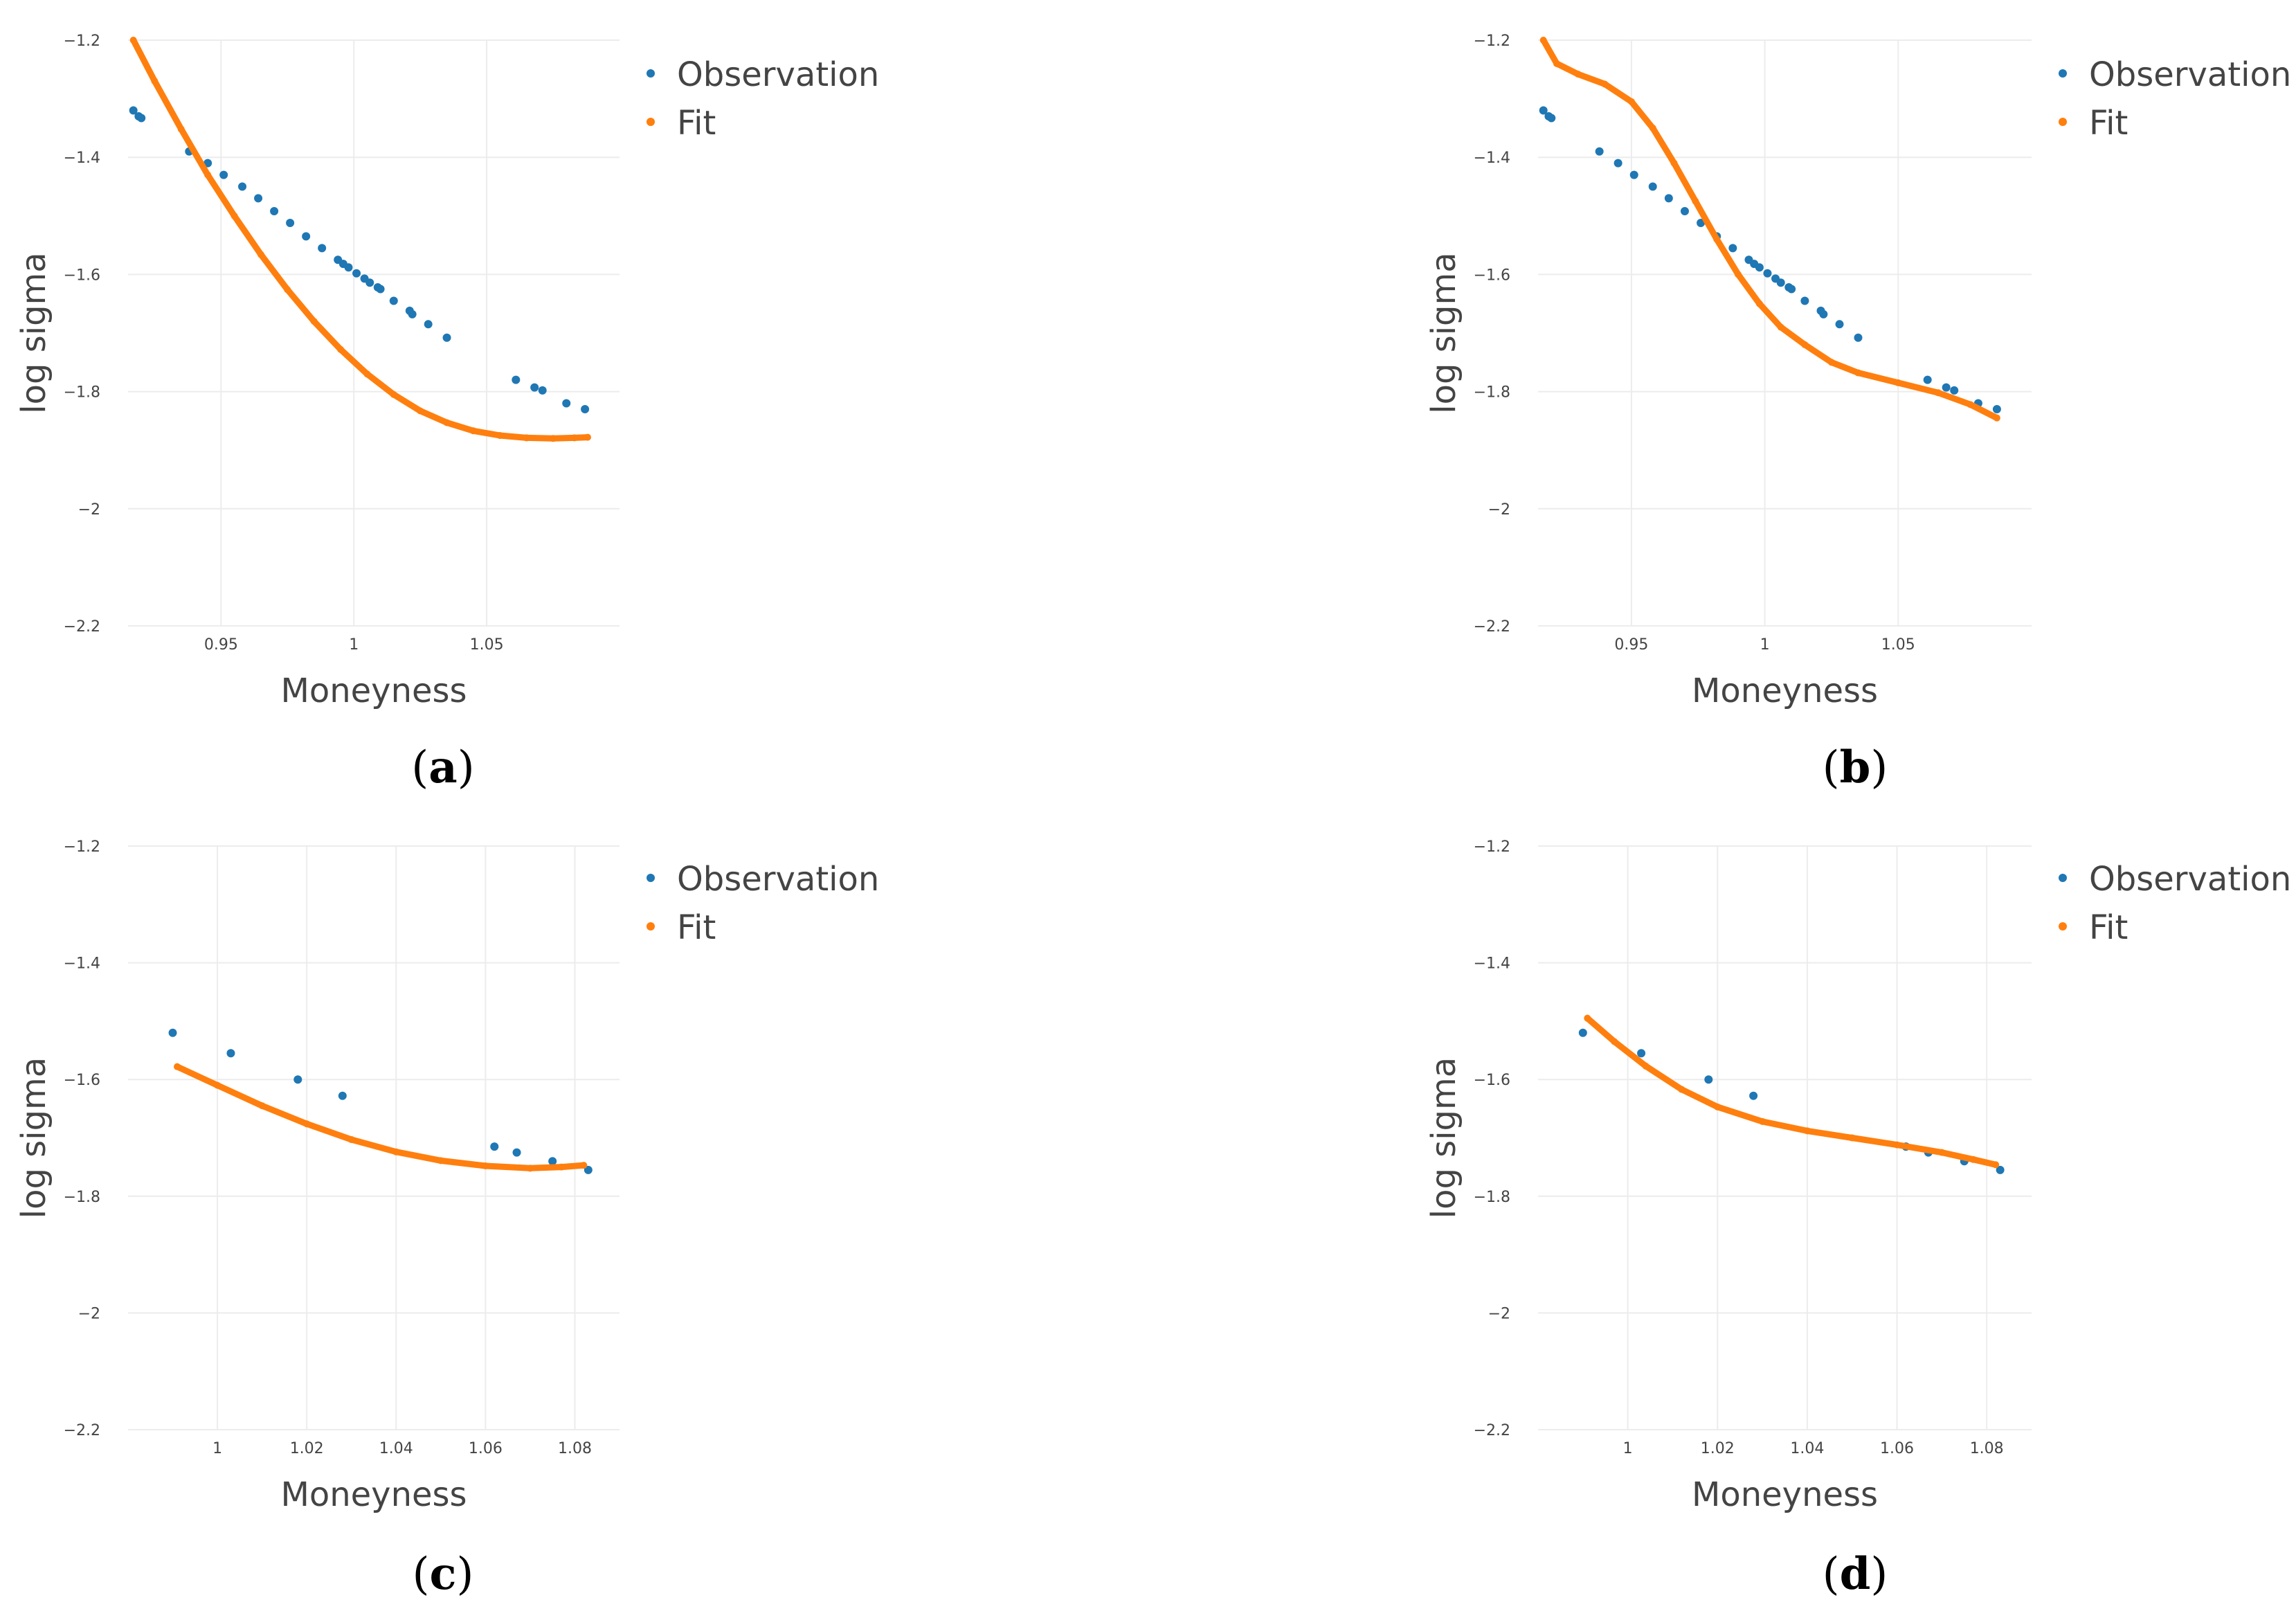 The height and width of the screenshot is (1609, 2296). What do you see at coordinates (1444, 1138) in the screenshot?
I see `y-axis-title: log sigma` at bounding box center [1444, 1138].